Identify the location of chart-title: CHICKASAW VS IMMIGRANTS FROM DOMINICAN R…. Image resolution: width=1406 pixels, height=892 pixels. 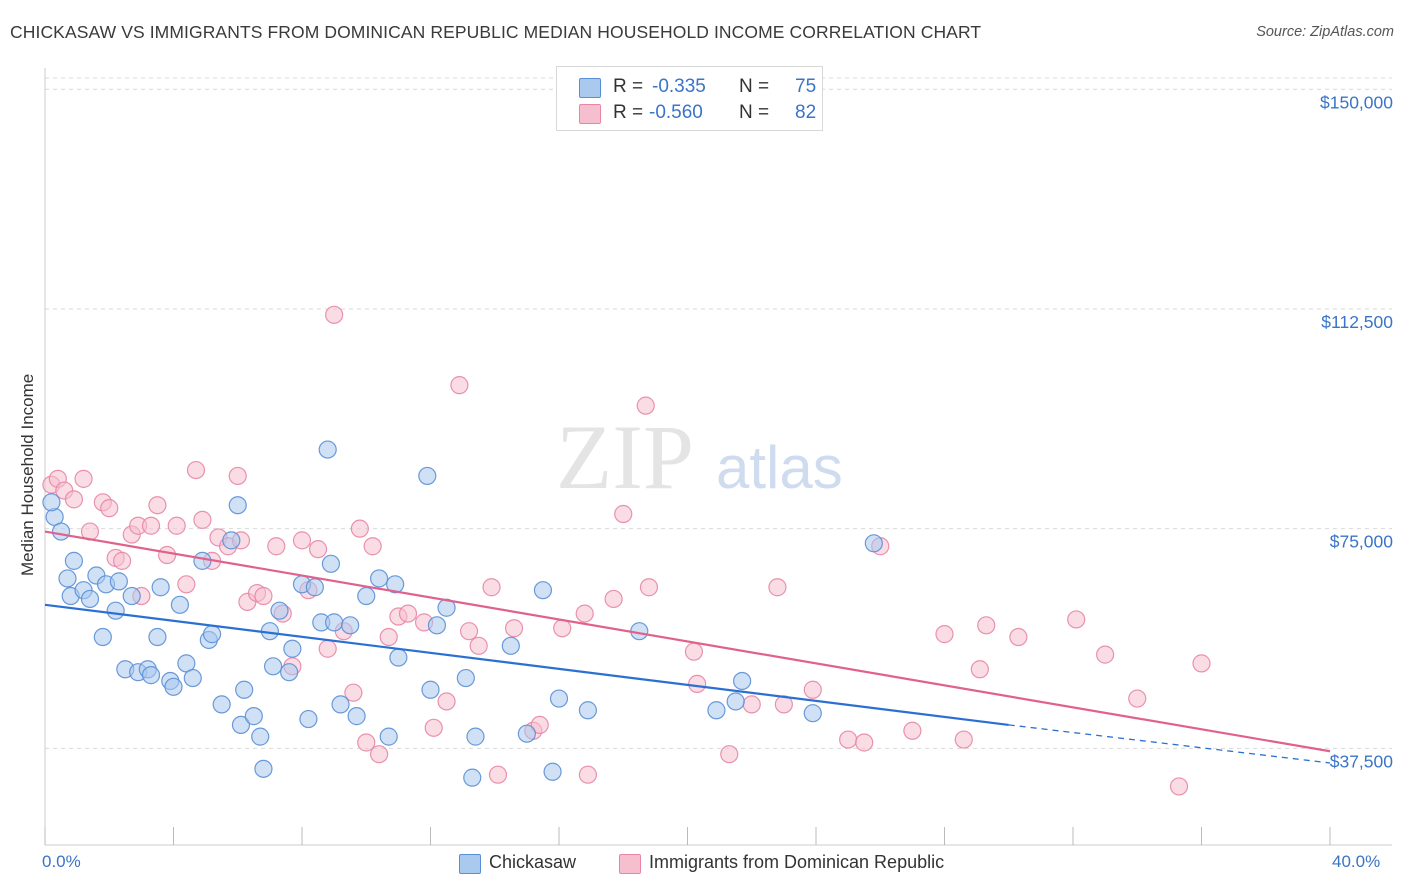
(496, 32).